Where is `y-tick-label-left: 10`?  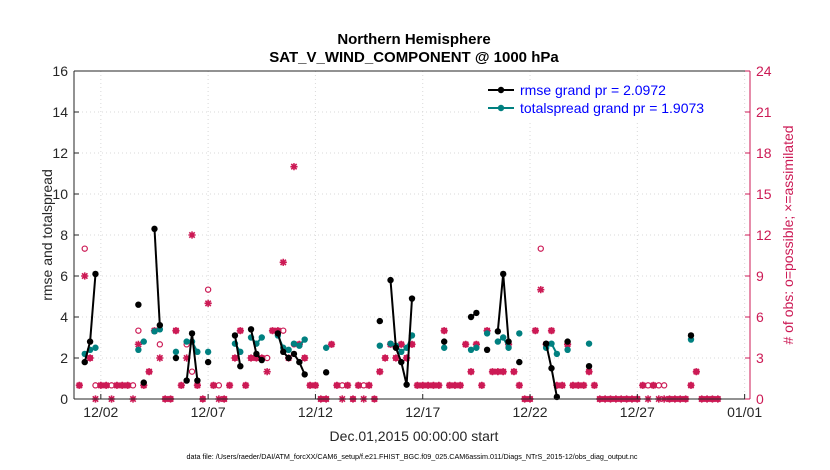
y-tick-label-left: 10 is located at coordinates (60, 194).